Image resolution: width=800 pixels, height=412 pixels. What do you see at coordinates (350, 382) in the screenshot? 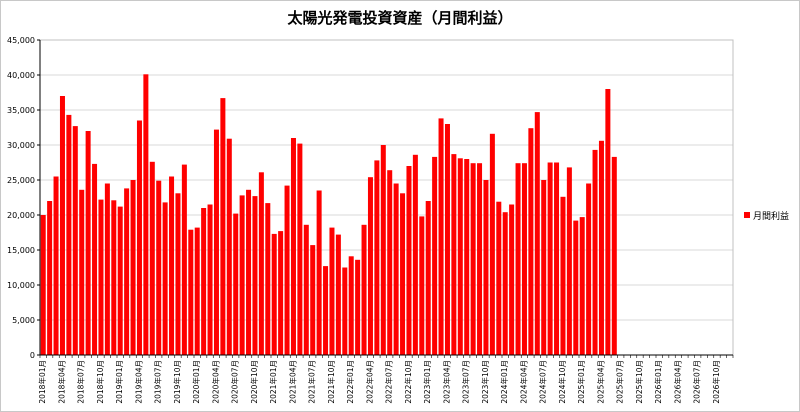
I see `x-tick-label: 2022年01月` at bounding box center [350, 382].